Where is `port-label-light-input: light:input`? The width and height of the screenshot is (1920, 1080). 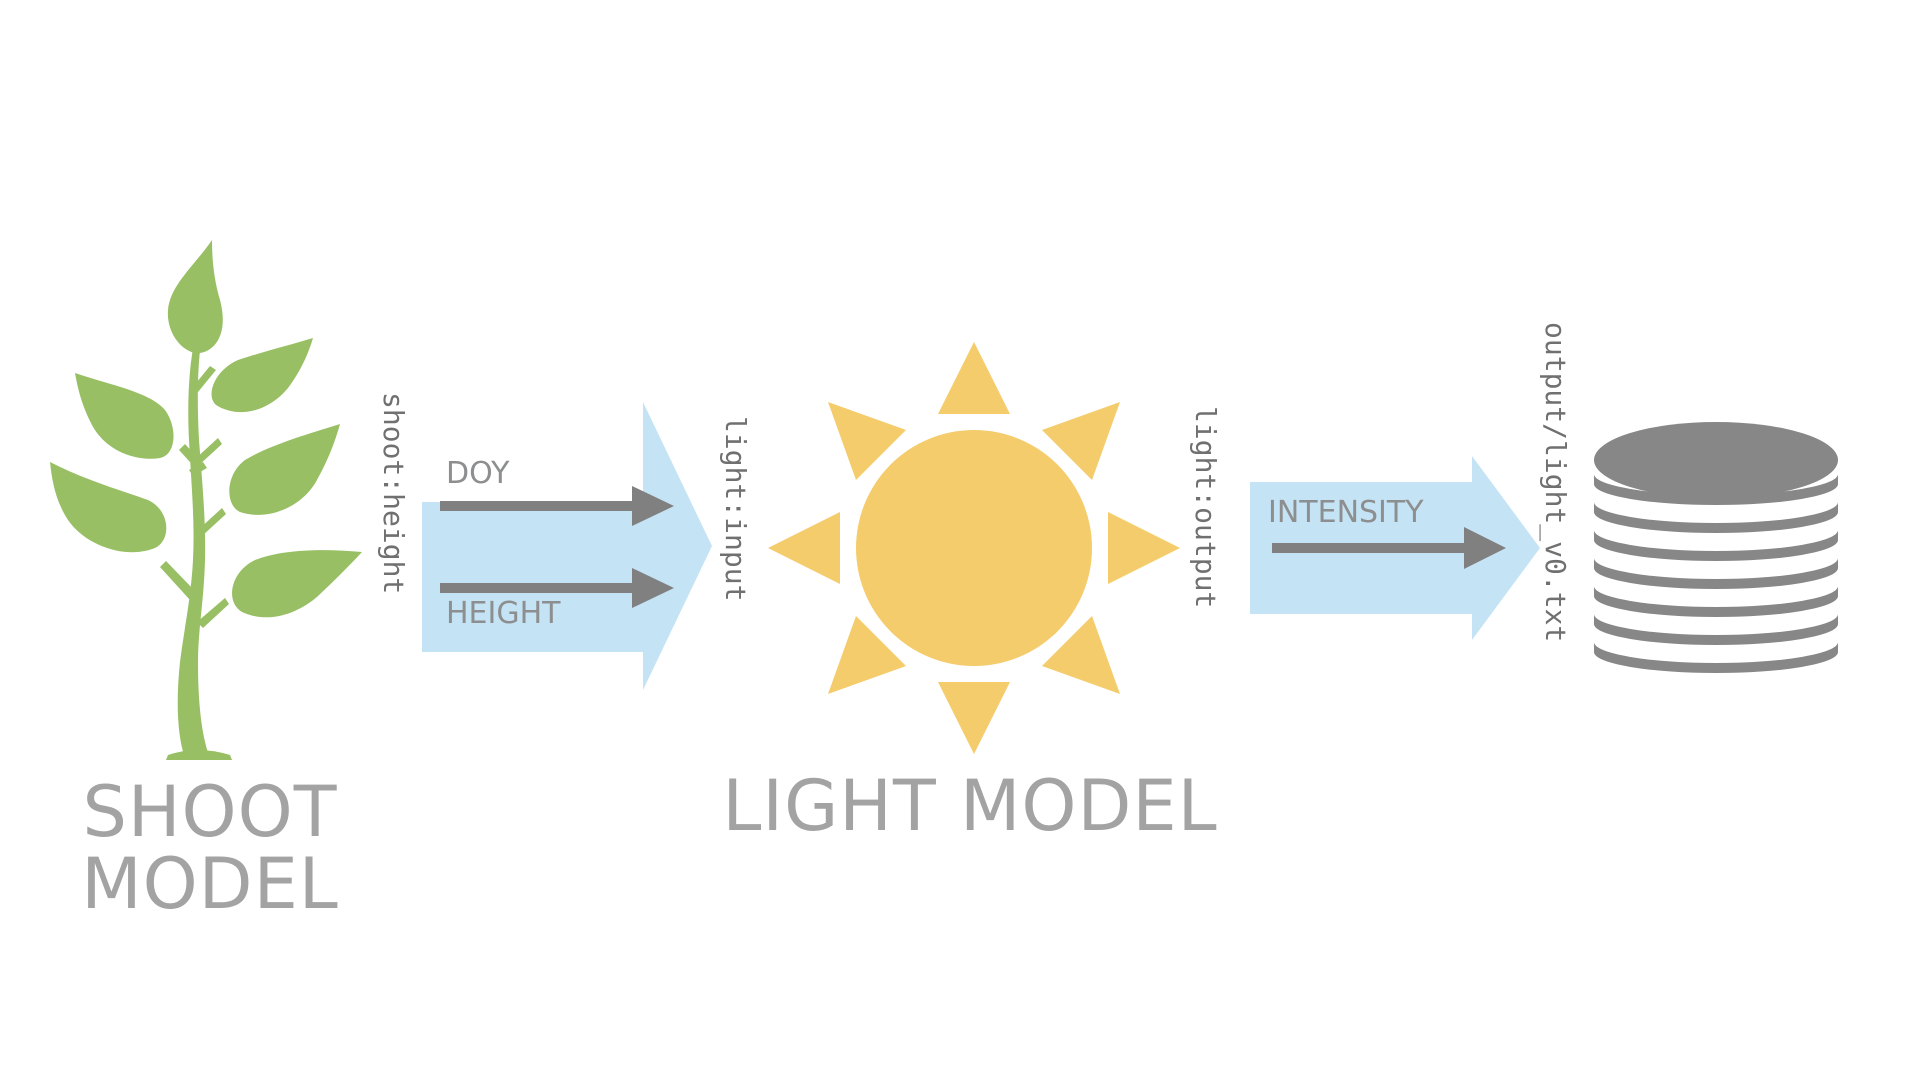 port-label-light-input: light:input is located at coordinates (735, 508).